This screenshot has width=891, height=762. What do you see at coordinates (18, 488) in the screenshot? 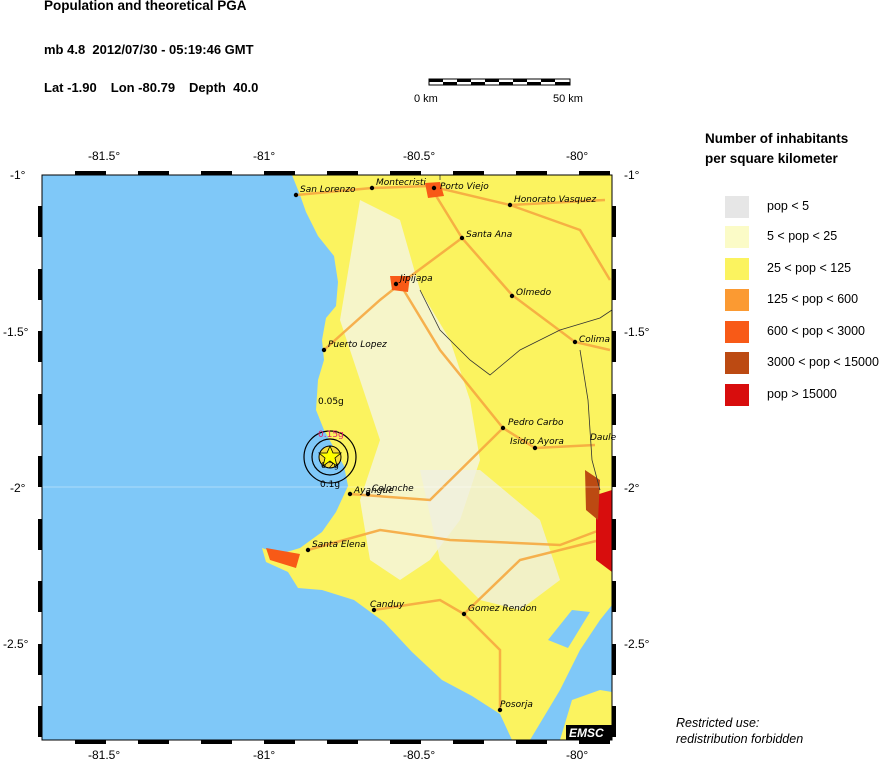
I see `left-lat-label: -2°` at bounding box center [18, 488].